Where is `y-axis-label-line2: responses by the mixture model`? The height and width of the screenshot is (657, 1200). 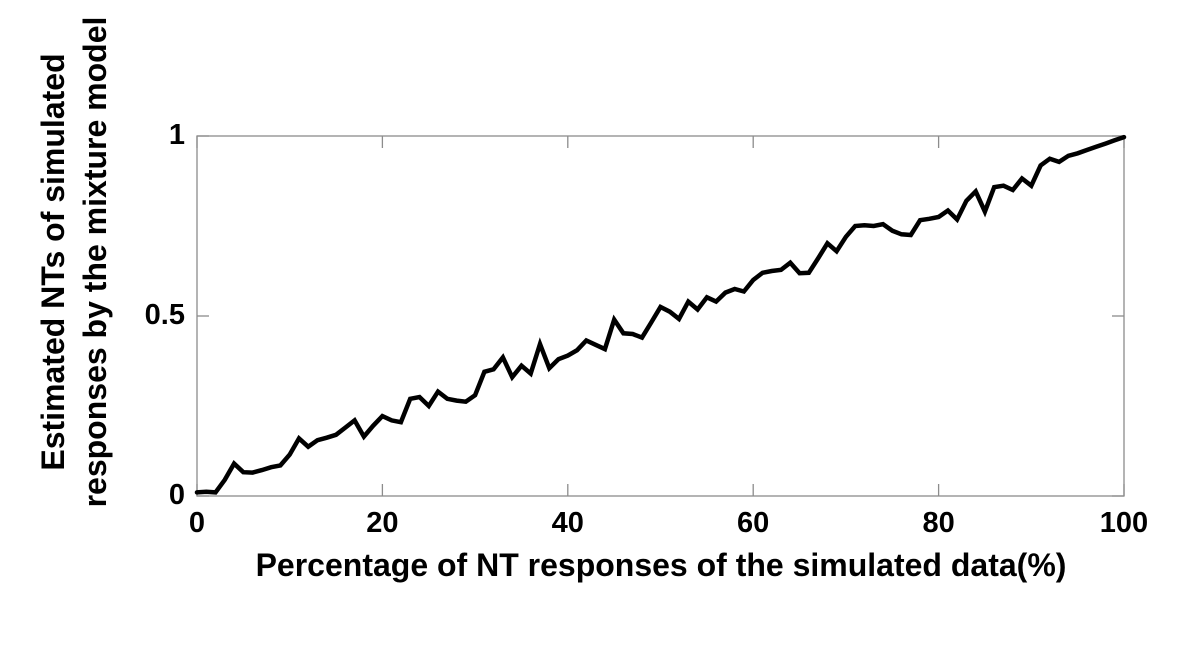 y-axis-label-line2: responses by the mixture model is located at coordinates (95, 262).